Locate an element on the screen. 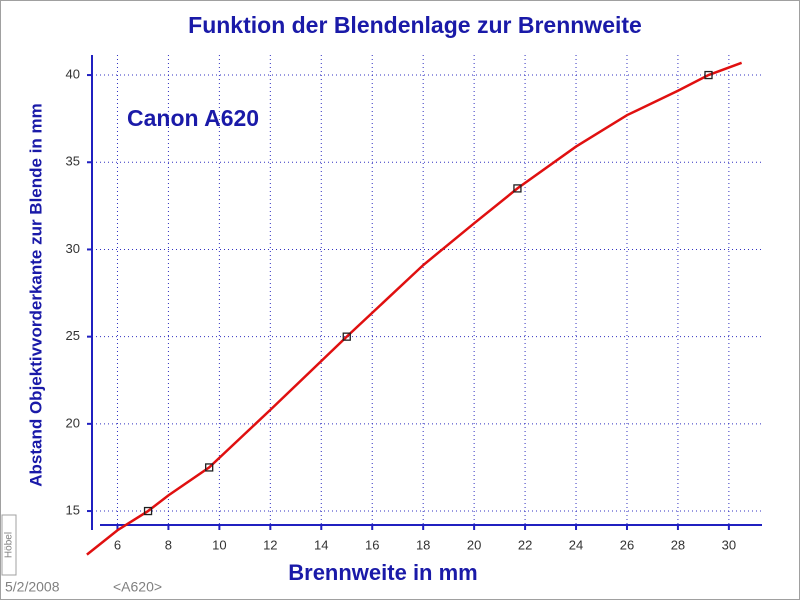  annotation: Canon A620 is located at coordinates (193, 118).